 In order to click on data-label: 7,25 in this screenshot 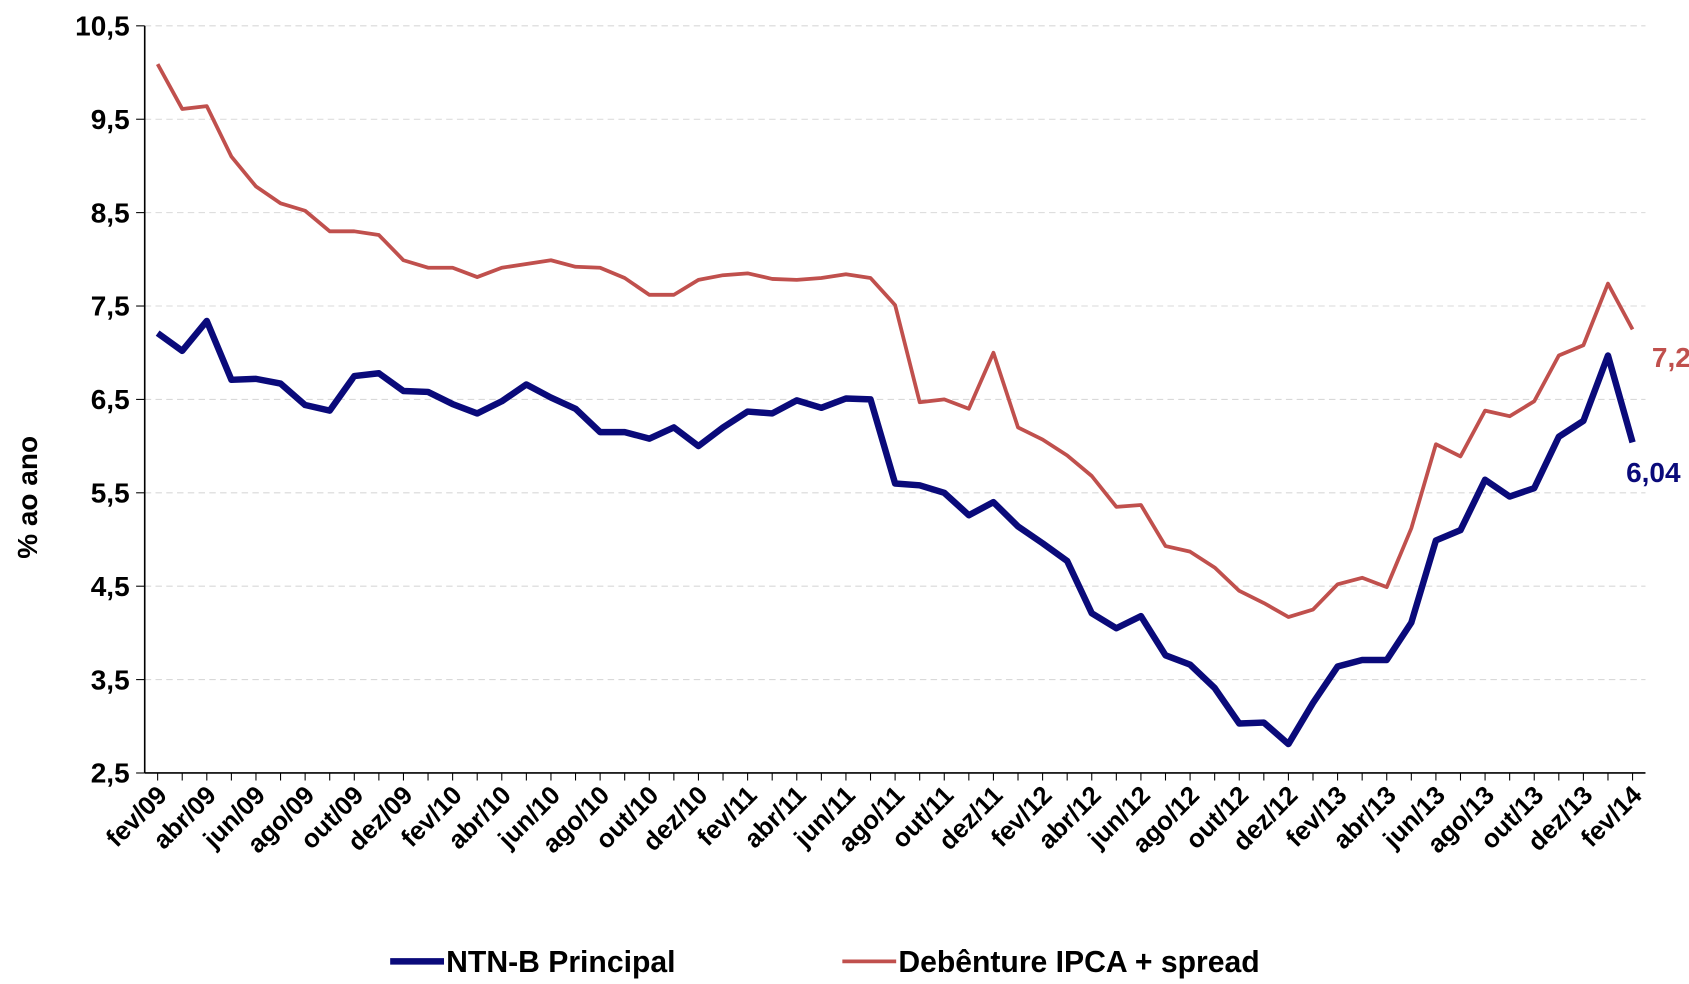, I will do `click(1670, 357)`.